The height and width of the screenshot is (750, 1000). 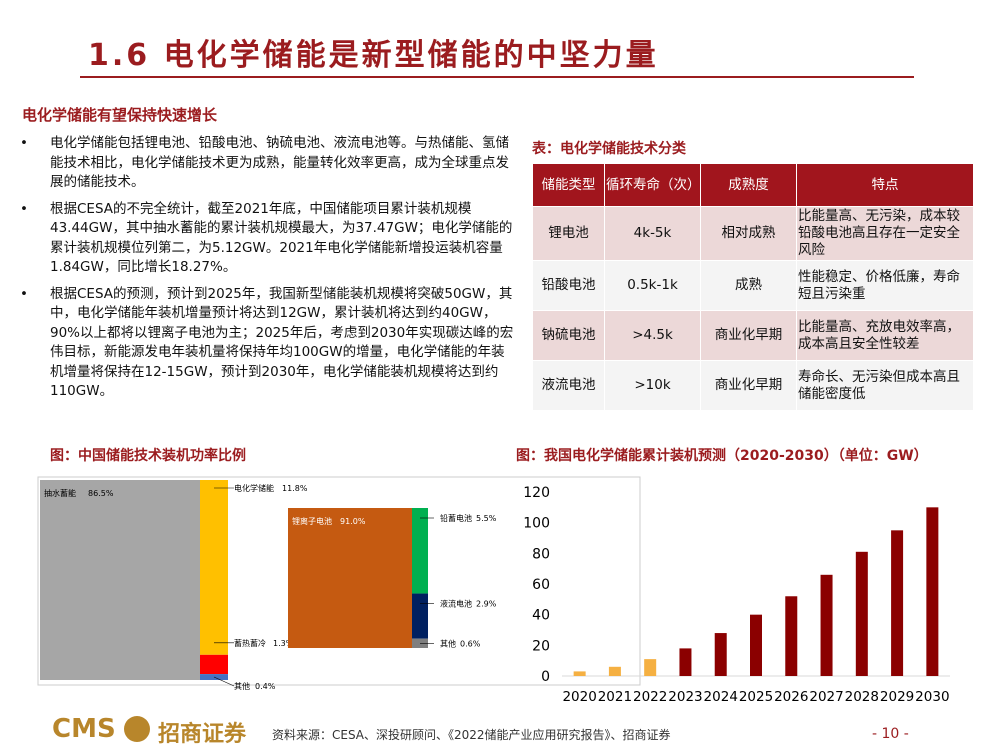 I want to click on x-tick-label: 2027, so click(x=826, y=697).